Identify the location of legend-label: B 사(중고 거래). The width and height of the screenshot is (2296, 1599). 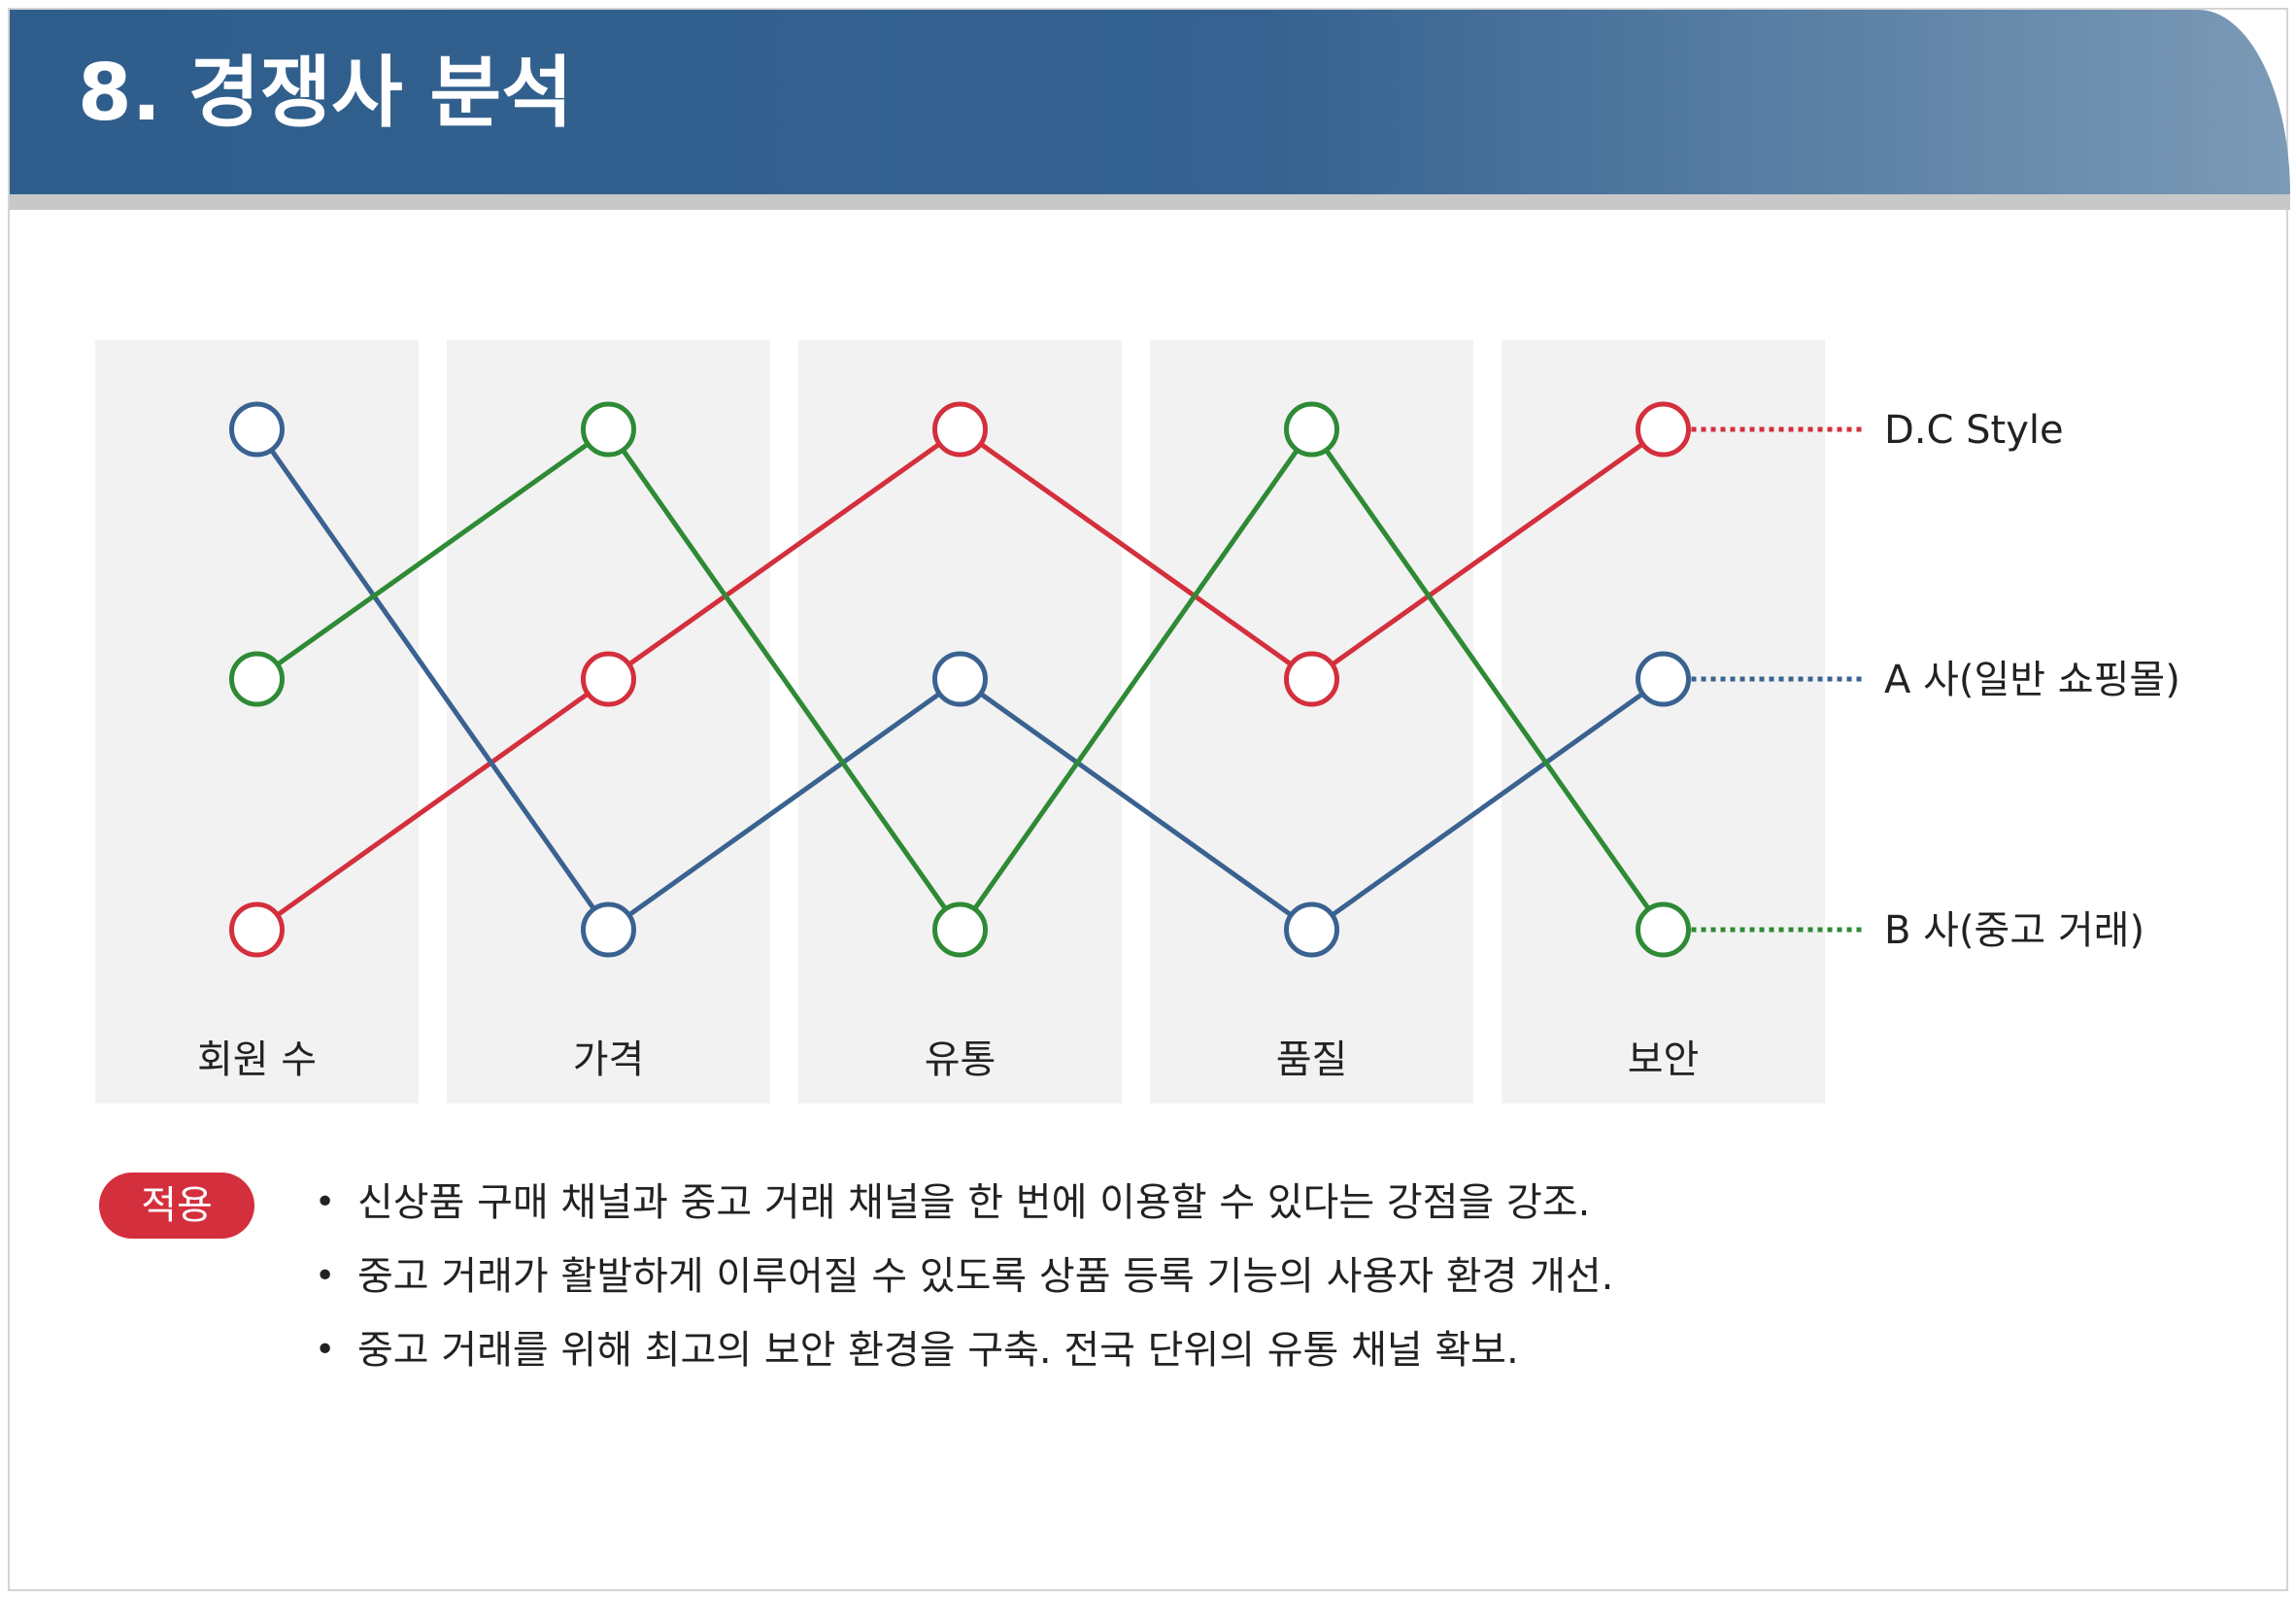
(2014, 930).